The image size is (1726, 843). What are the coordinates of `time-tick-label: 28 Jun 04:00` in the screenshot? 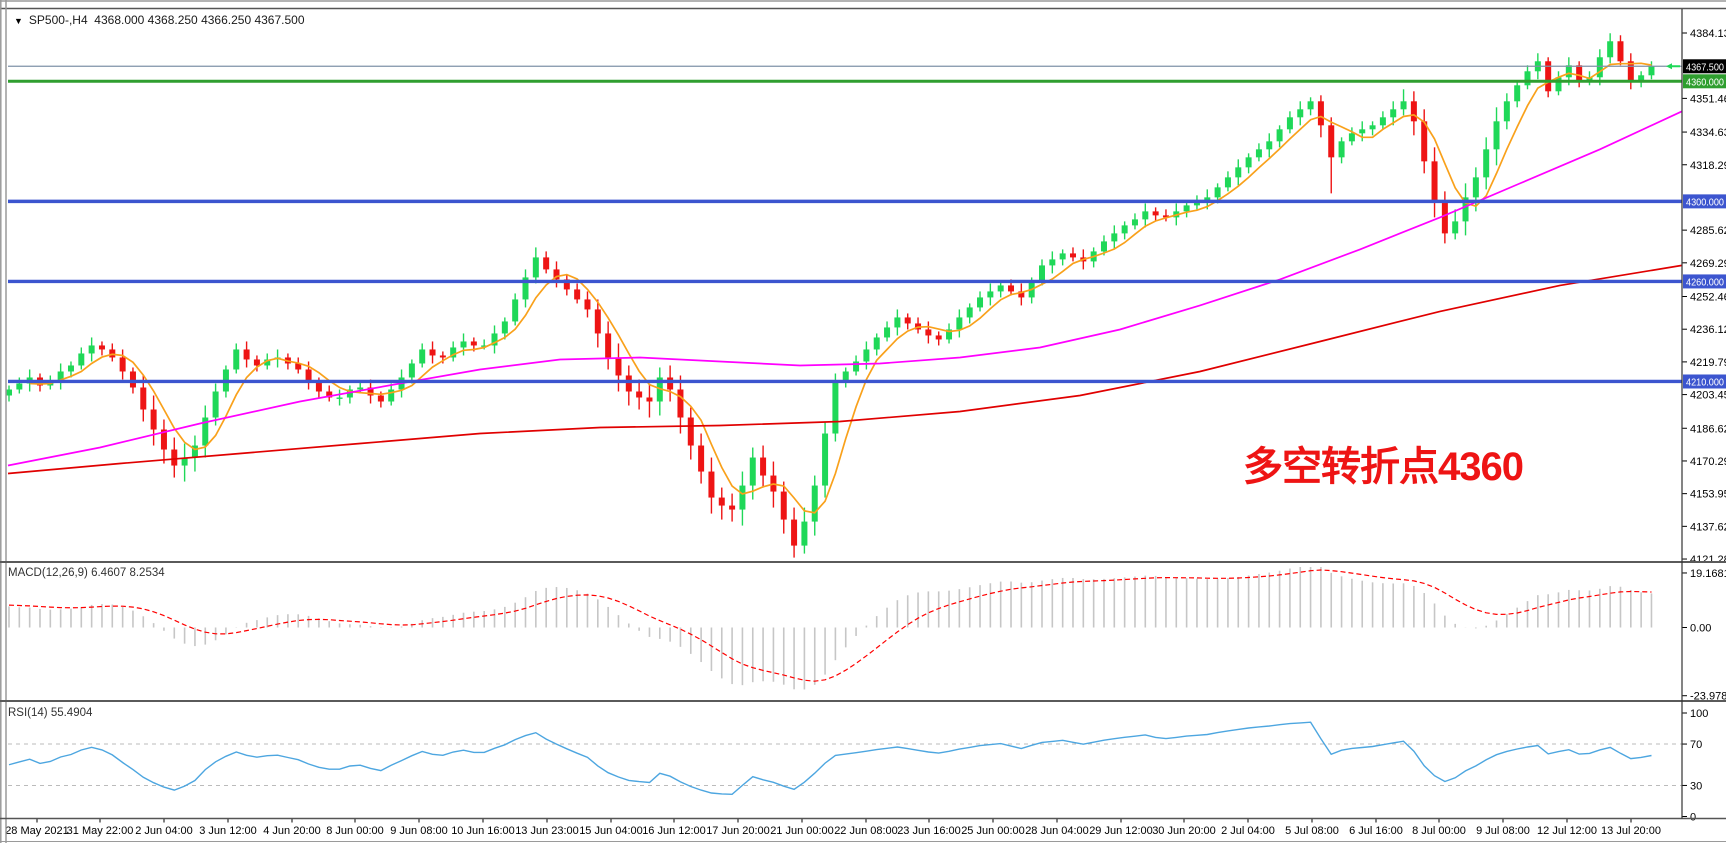 It's located at (1057, 831).